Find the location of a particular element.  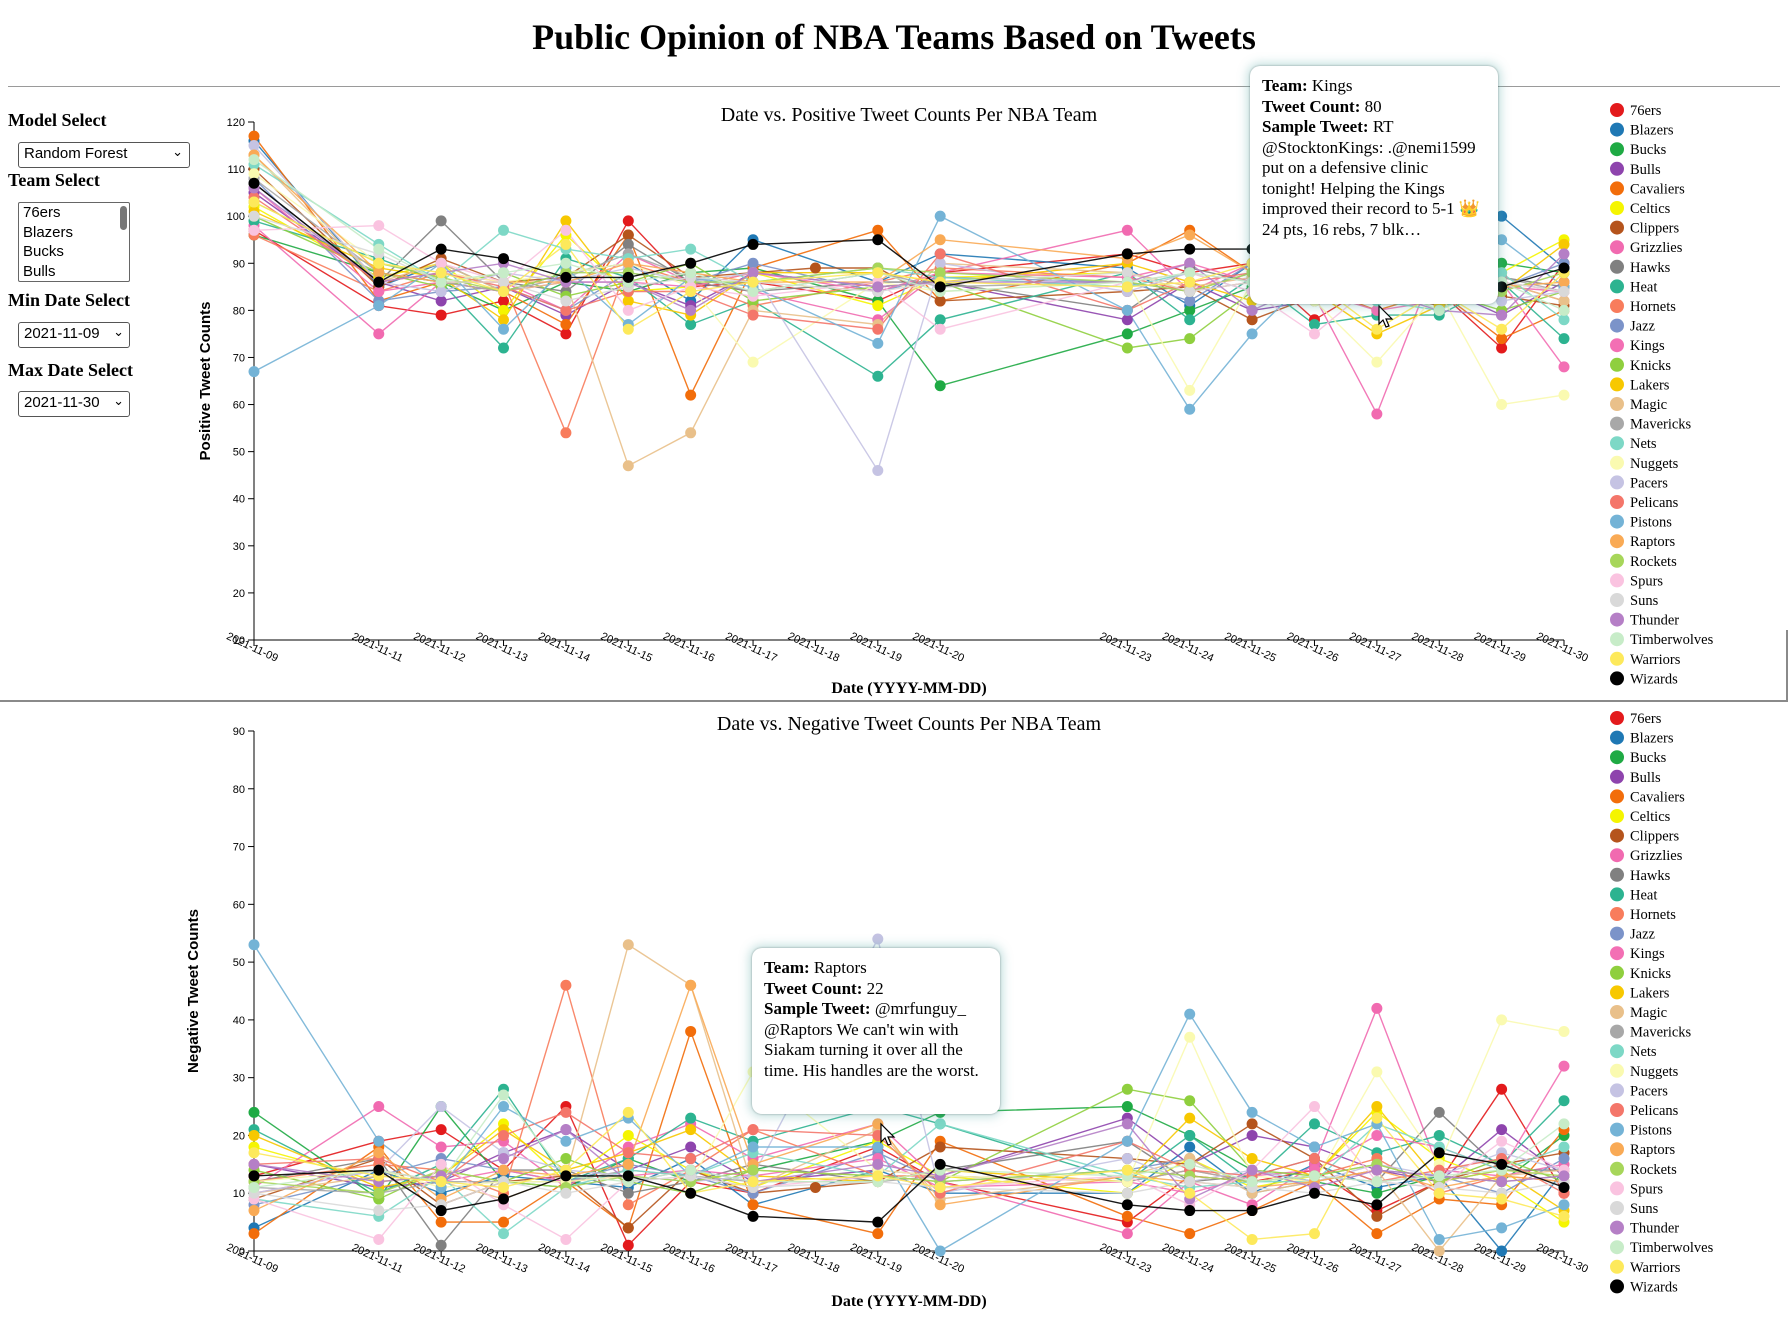

legend-label: Bucks is located at coordinates (1648, 758).